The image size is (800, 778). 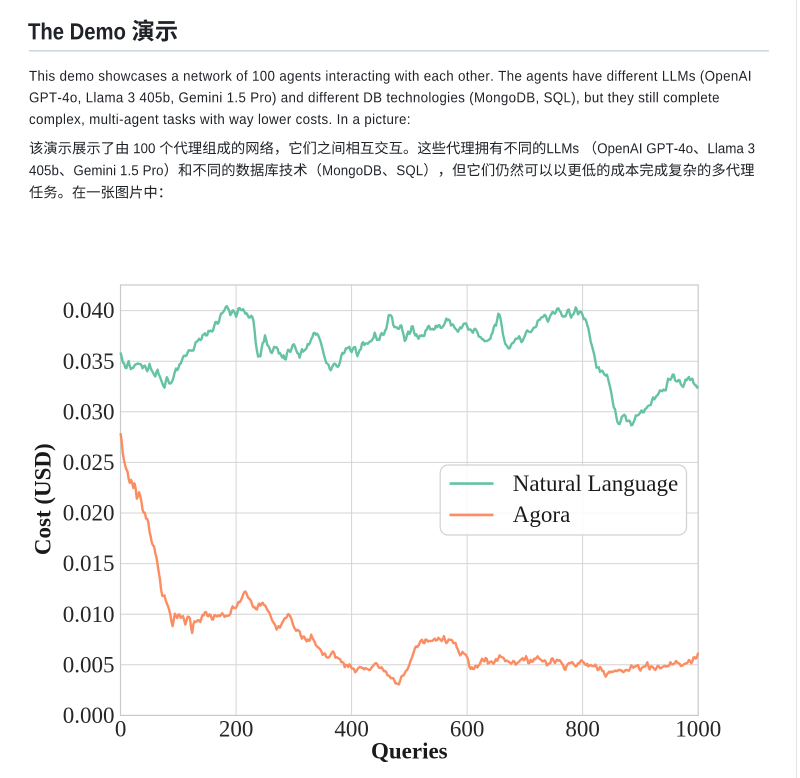 What do you see at coordinates (89, 462) in the screenshot?
I see `svg-text: 0.025` at bounding box center [89, 462].